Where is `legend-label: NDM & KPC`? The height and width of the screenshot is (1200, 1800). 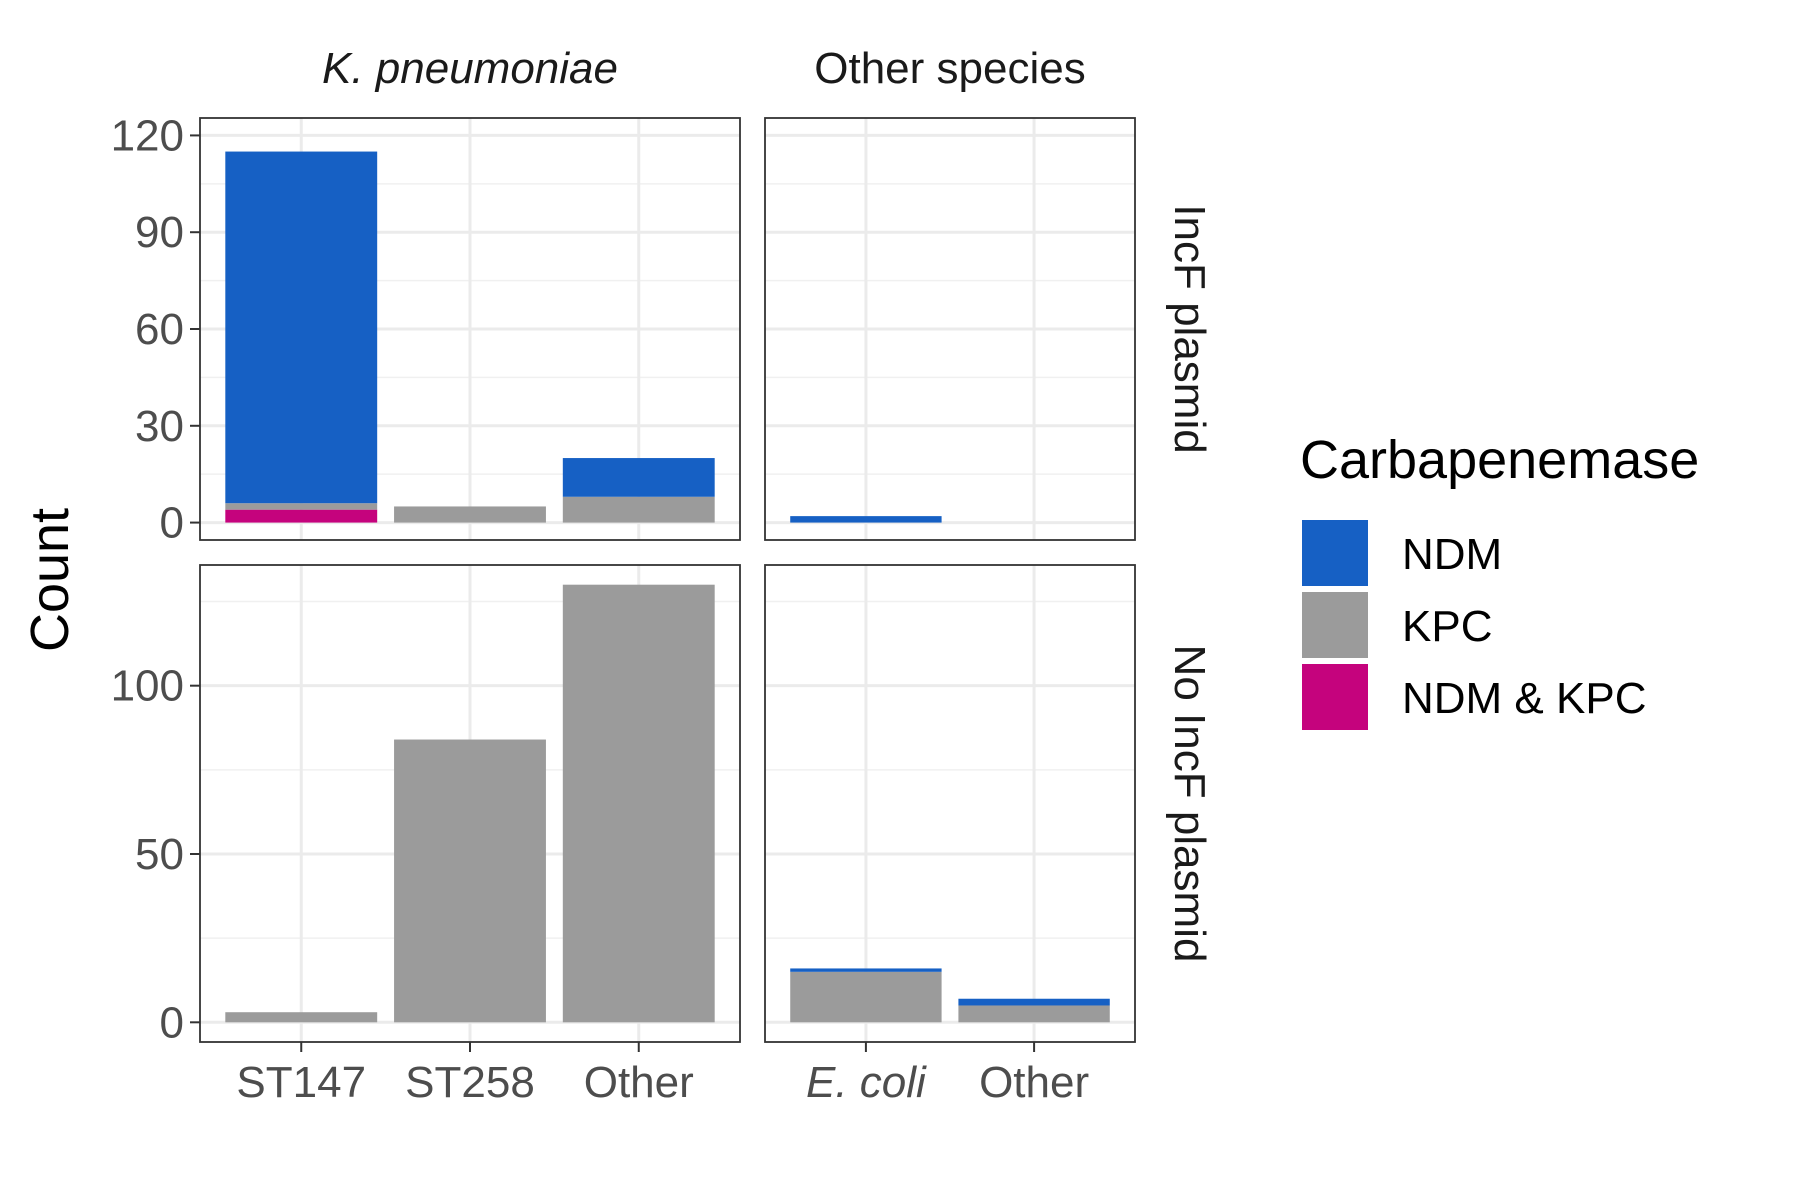
legend-label: NDM & KPC is located at coordinates (1524, 698).